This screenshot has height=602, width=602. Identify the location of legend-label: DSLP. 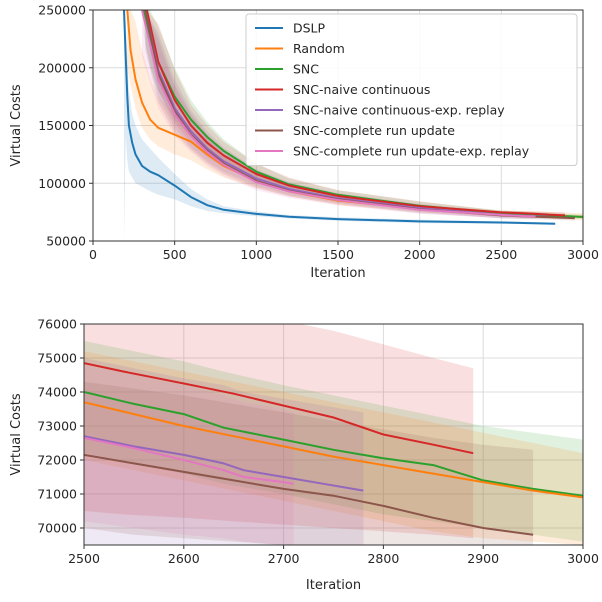
(309, 28).